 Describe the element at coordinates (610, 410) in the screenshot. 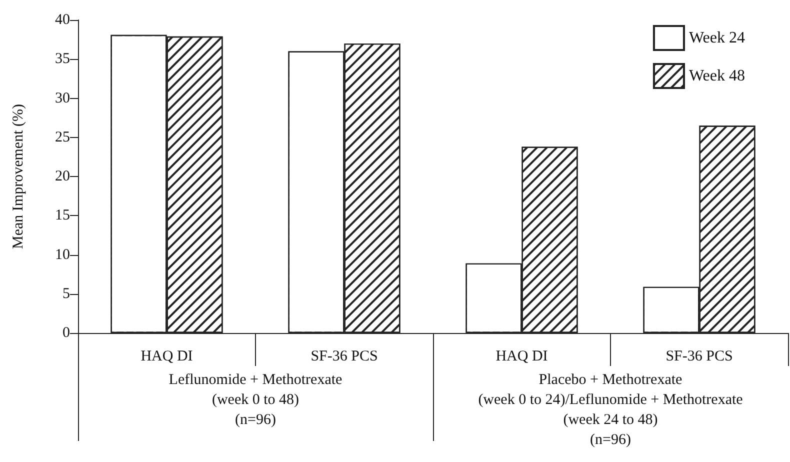

I see `text: Placebo + Methotrexate (week 0 to 24)/Leflunomide + Methotrexate (week 24 to 48) (n=96)` at that location.